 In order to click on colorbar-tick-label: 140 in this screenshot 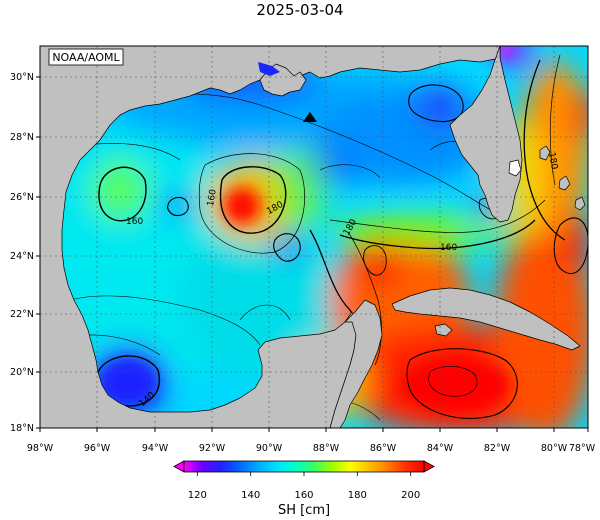, I will do `click(250, 495)`.